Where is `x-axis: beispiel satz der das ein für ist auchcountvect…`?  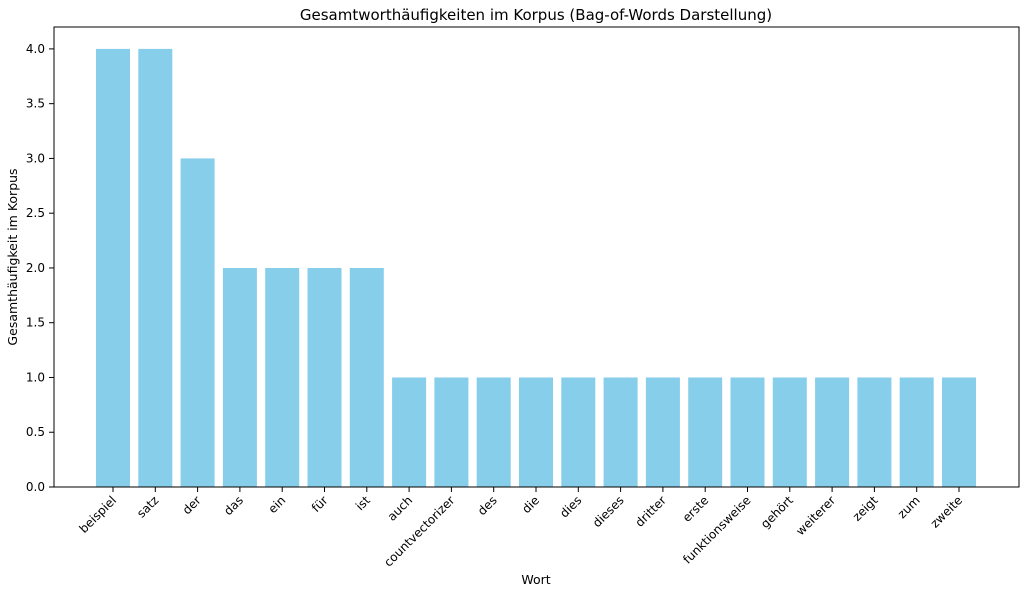 x-axis: beispiel satz der das ein für ist auchcountvect… is located at coordinates (521, 528).